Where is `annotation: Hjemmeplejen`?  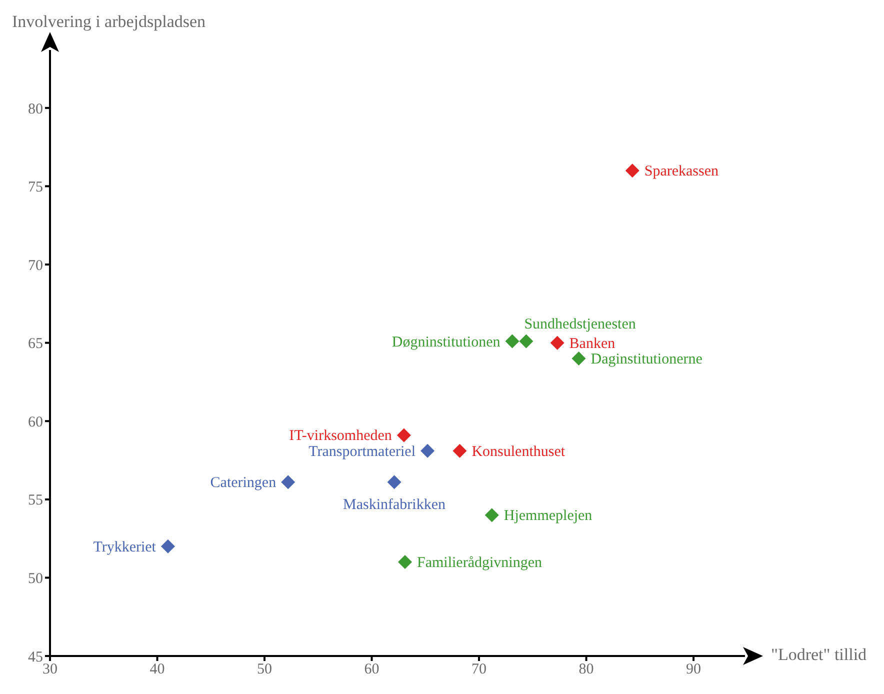
annotation: Hjemmeplejen is located at coordinates (548, 516).